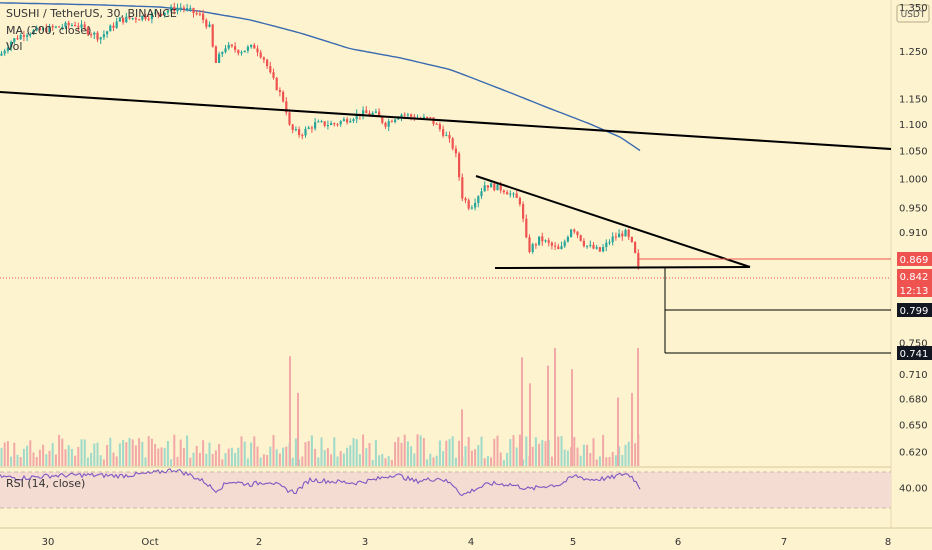 The image size is (932, 550). Describe the element at coordinates (365, 542) in the screenshot. I see `time-tick-label: 3` at that location.